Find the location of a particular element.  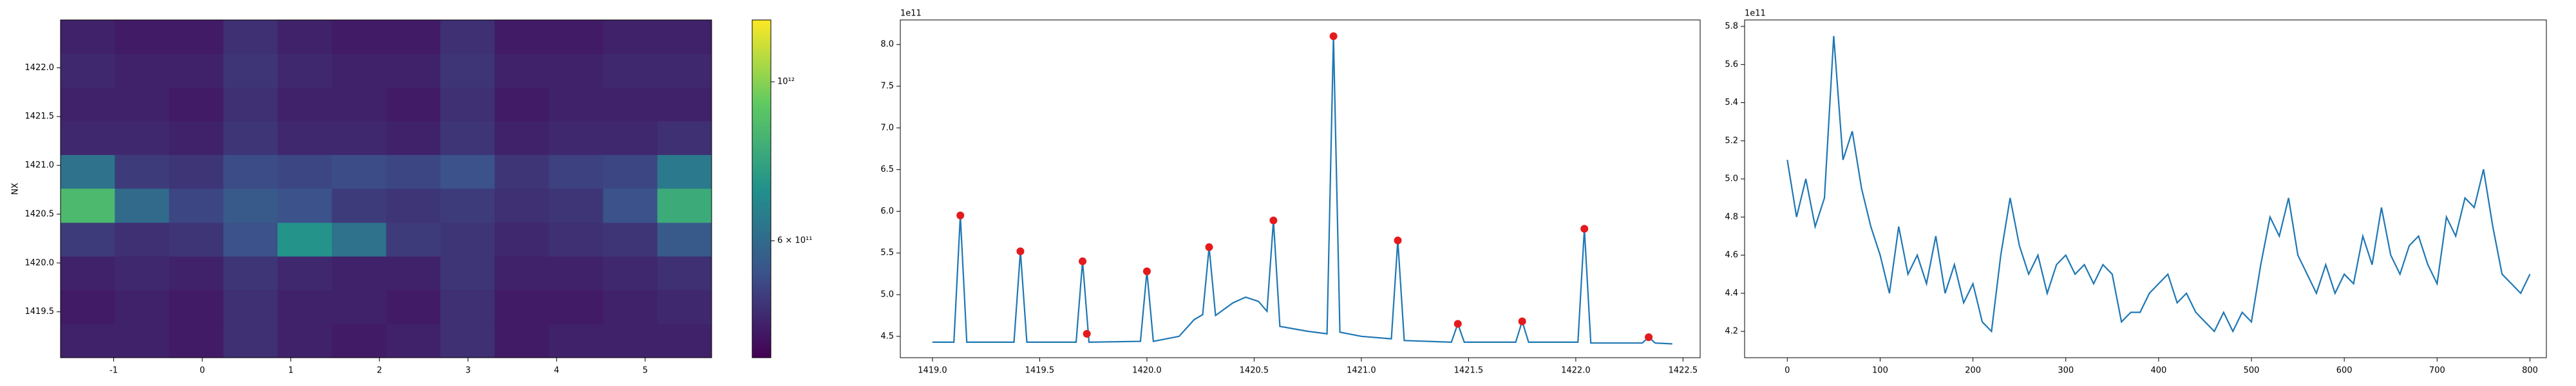

offset-label: 1e11 is located at coordinates (1756, 14).